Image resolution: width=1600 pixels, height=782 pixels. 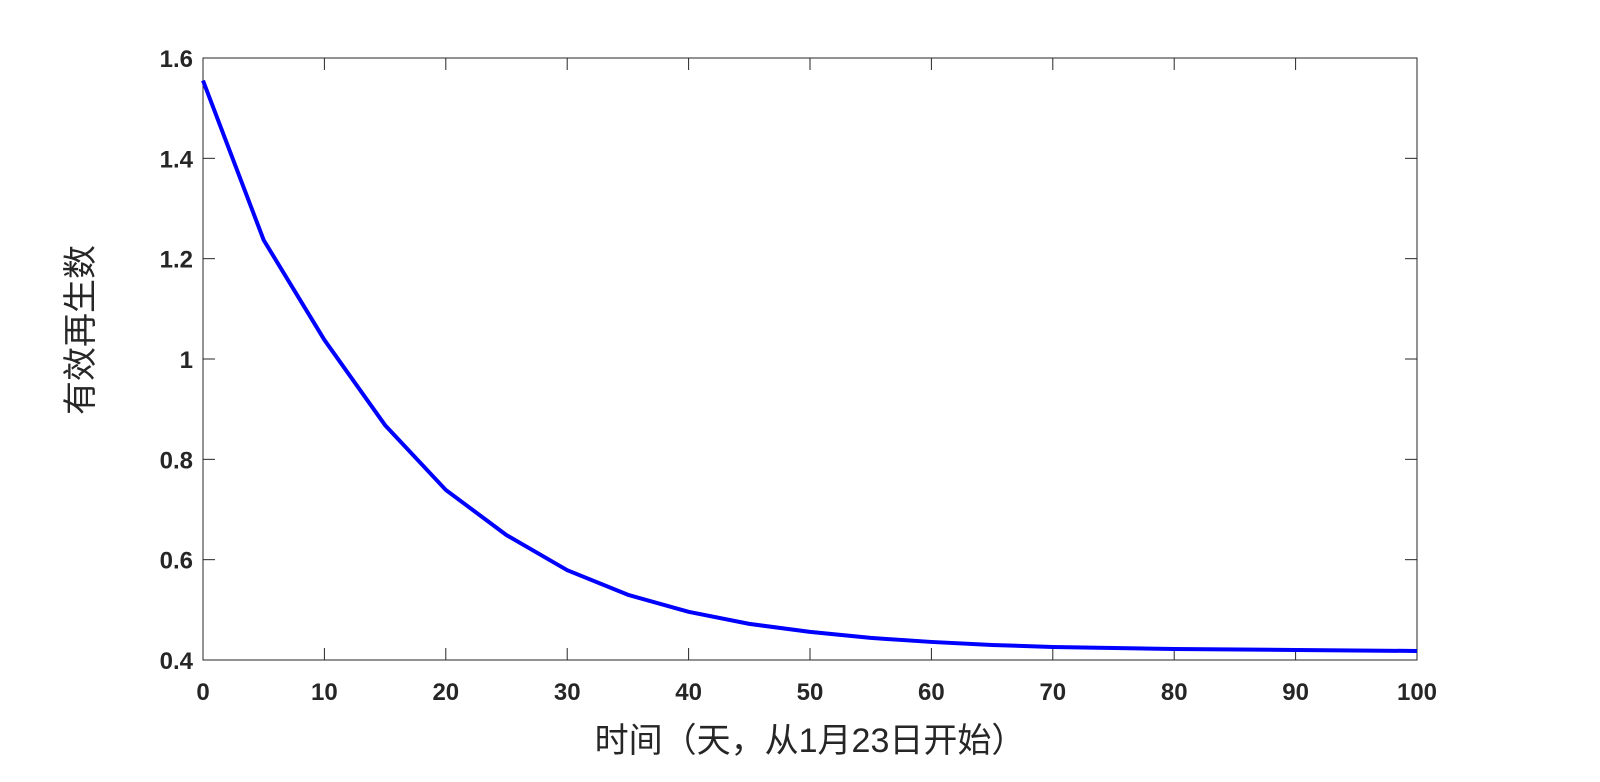 What do you see at coordinates (176, 460) in the screenshot?
I see `y-tick-label: 0.8` at bounding box center [176, 460].